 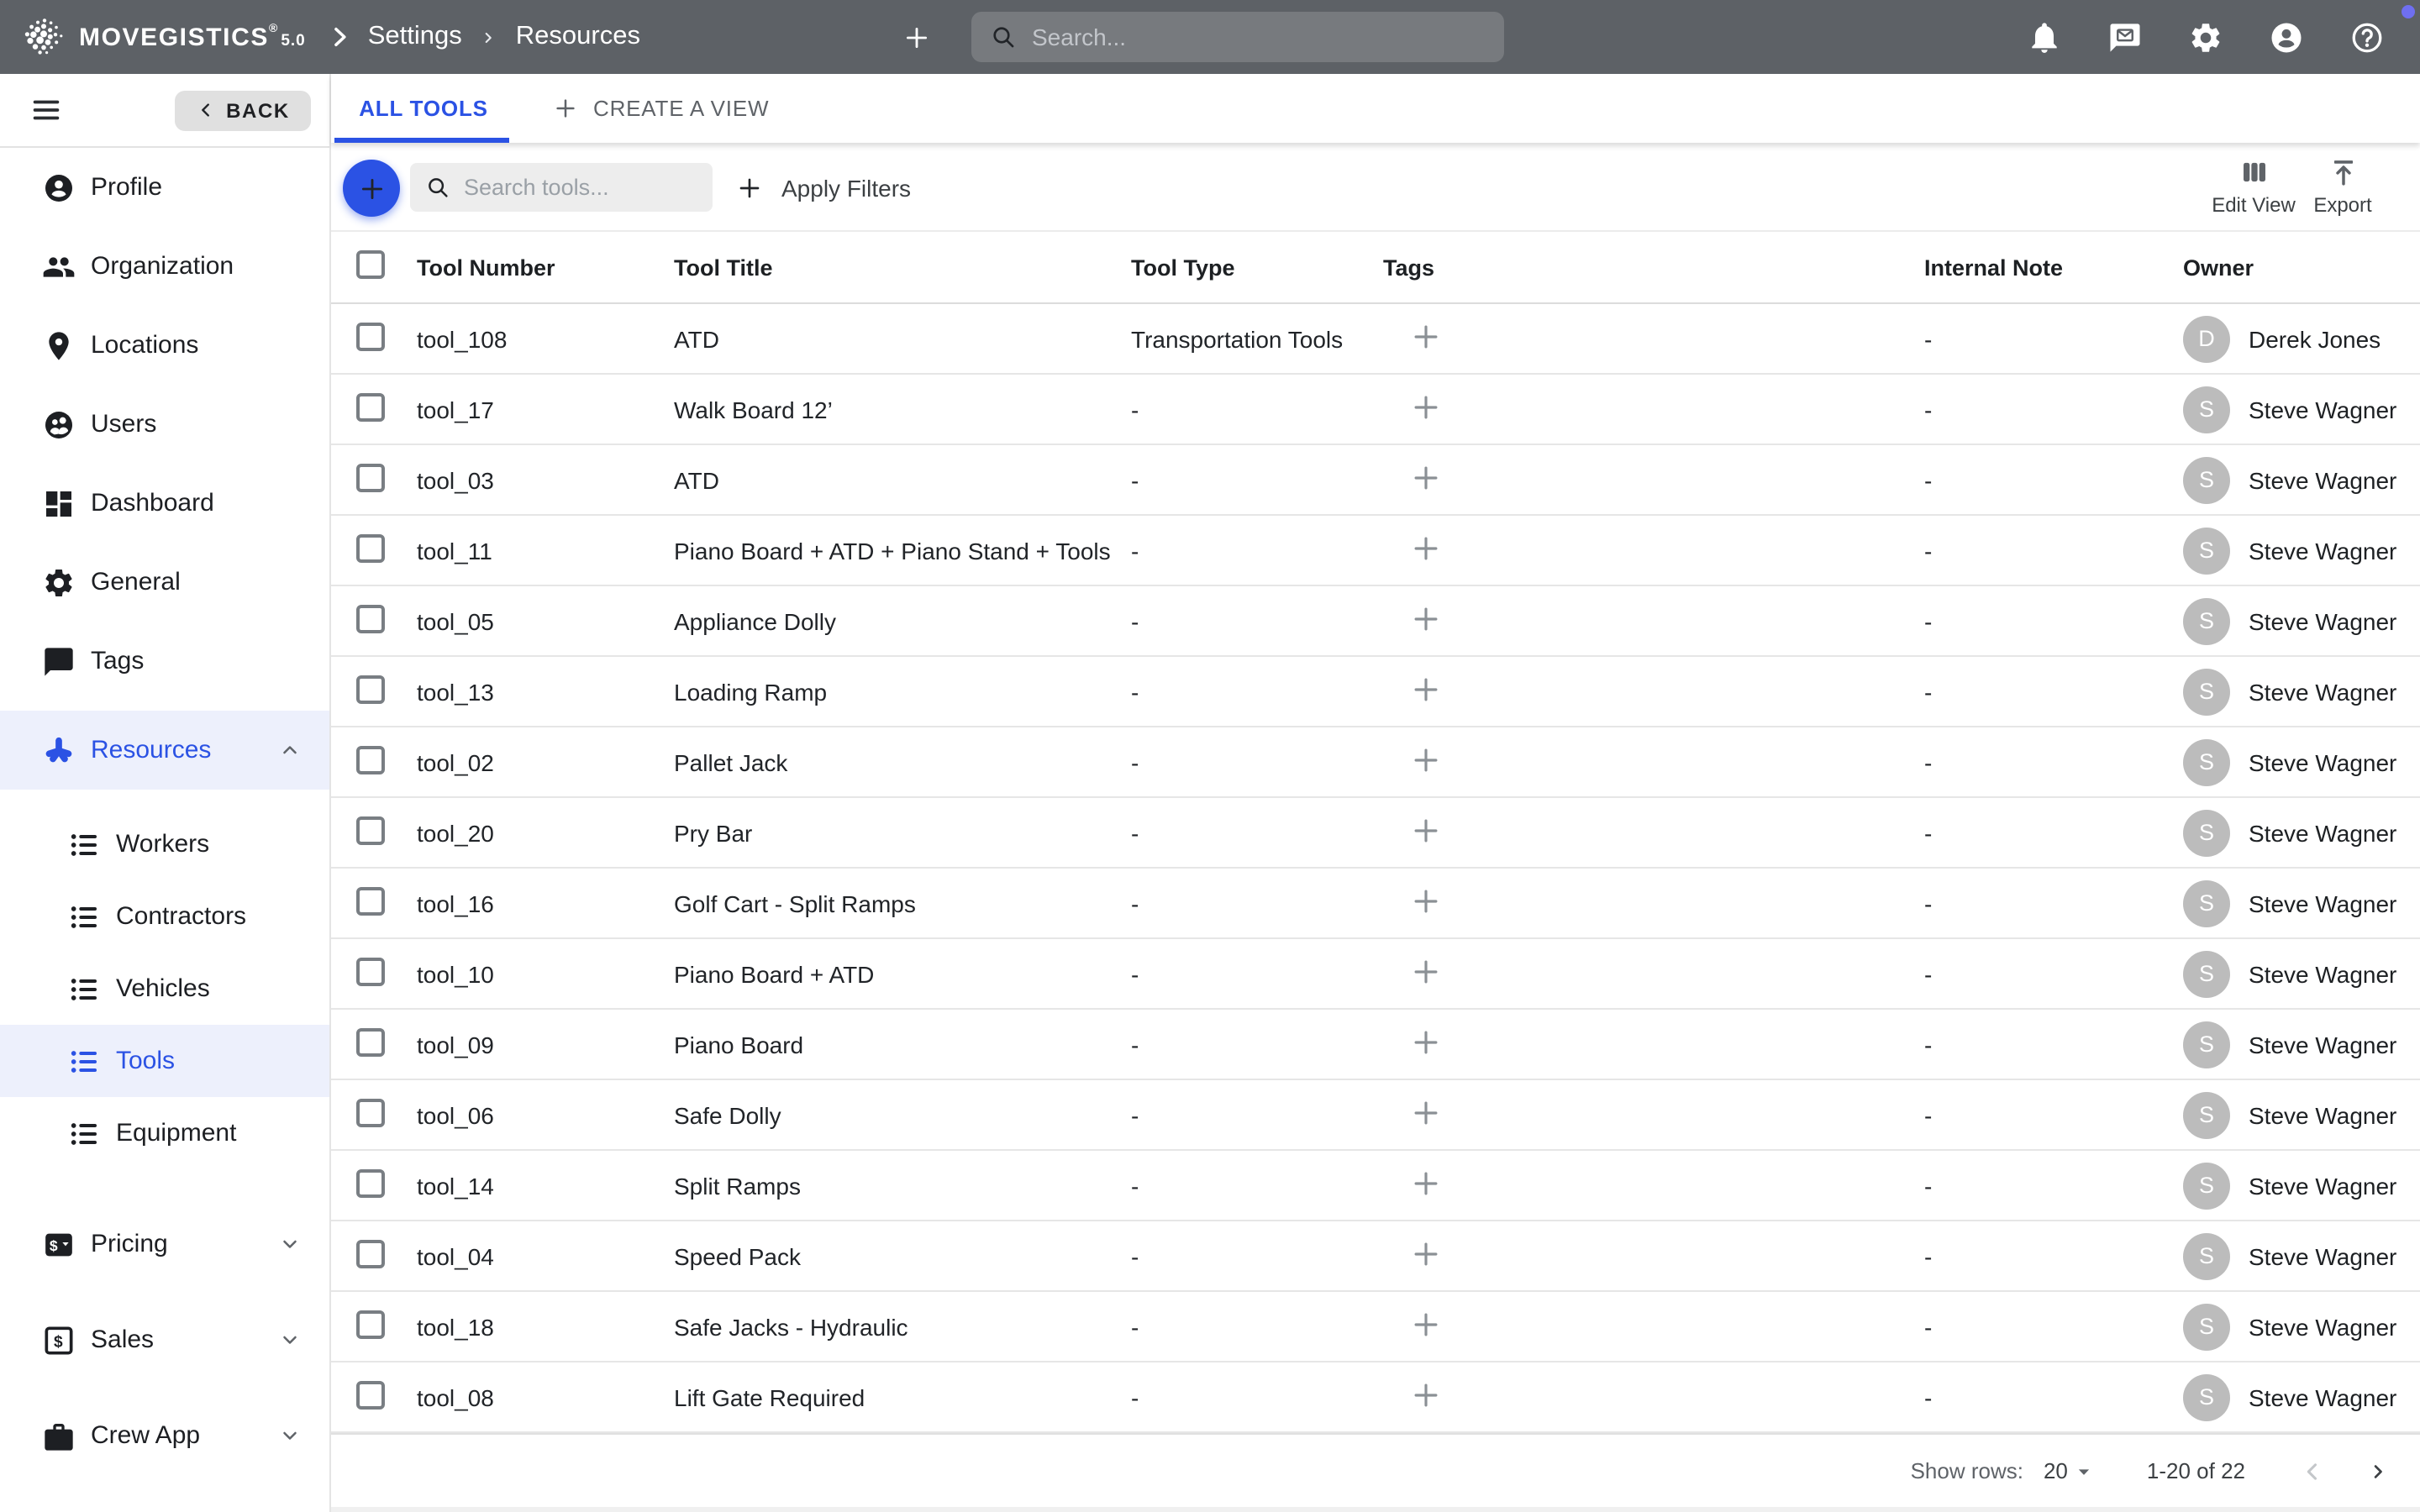 I want to click on previous-page-button, so click(x=2312, y=1471).